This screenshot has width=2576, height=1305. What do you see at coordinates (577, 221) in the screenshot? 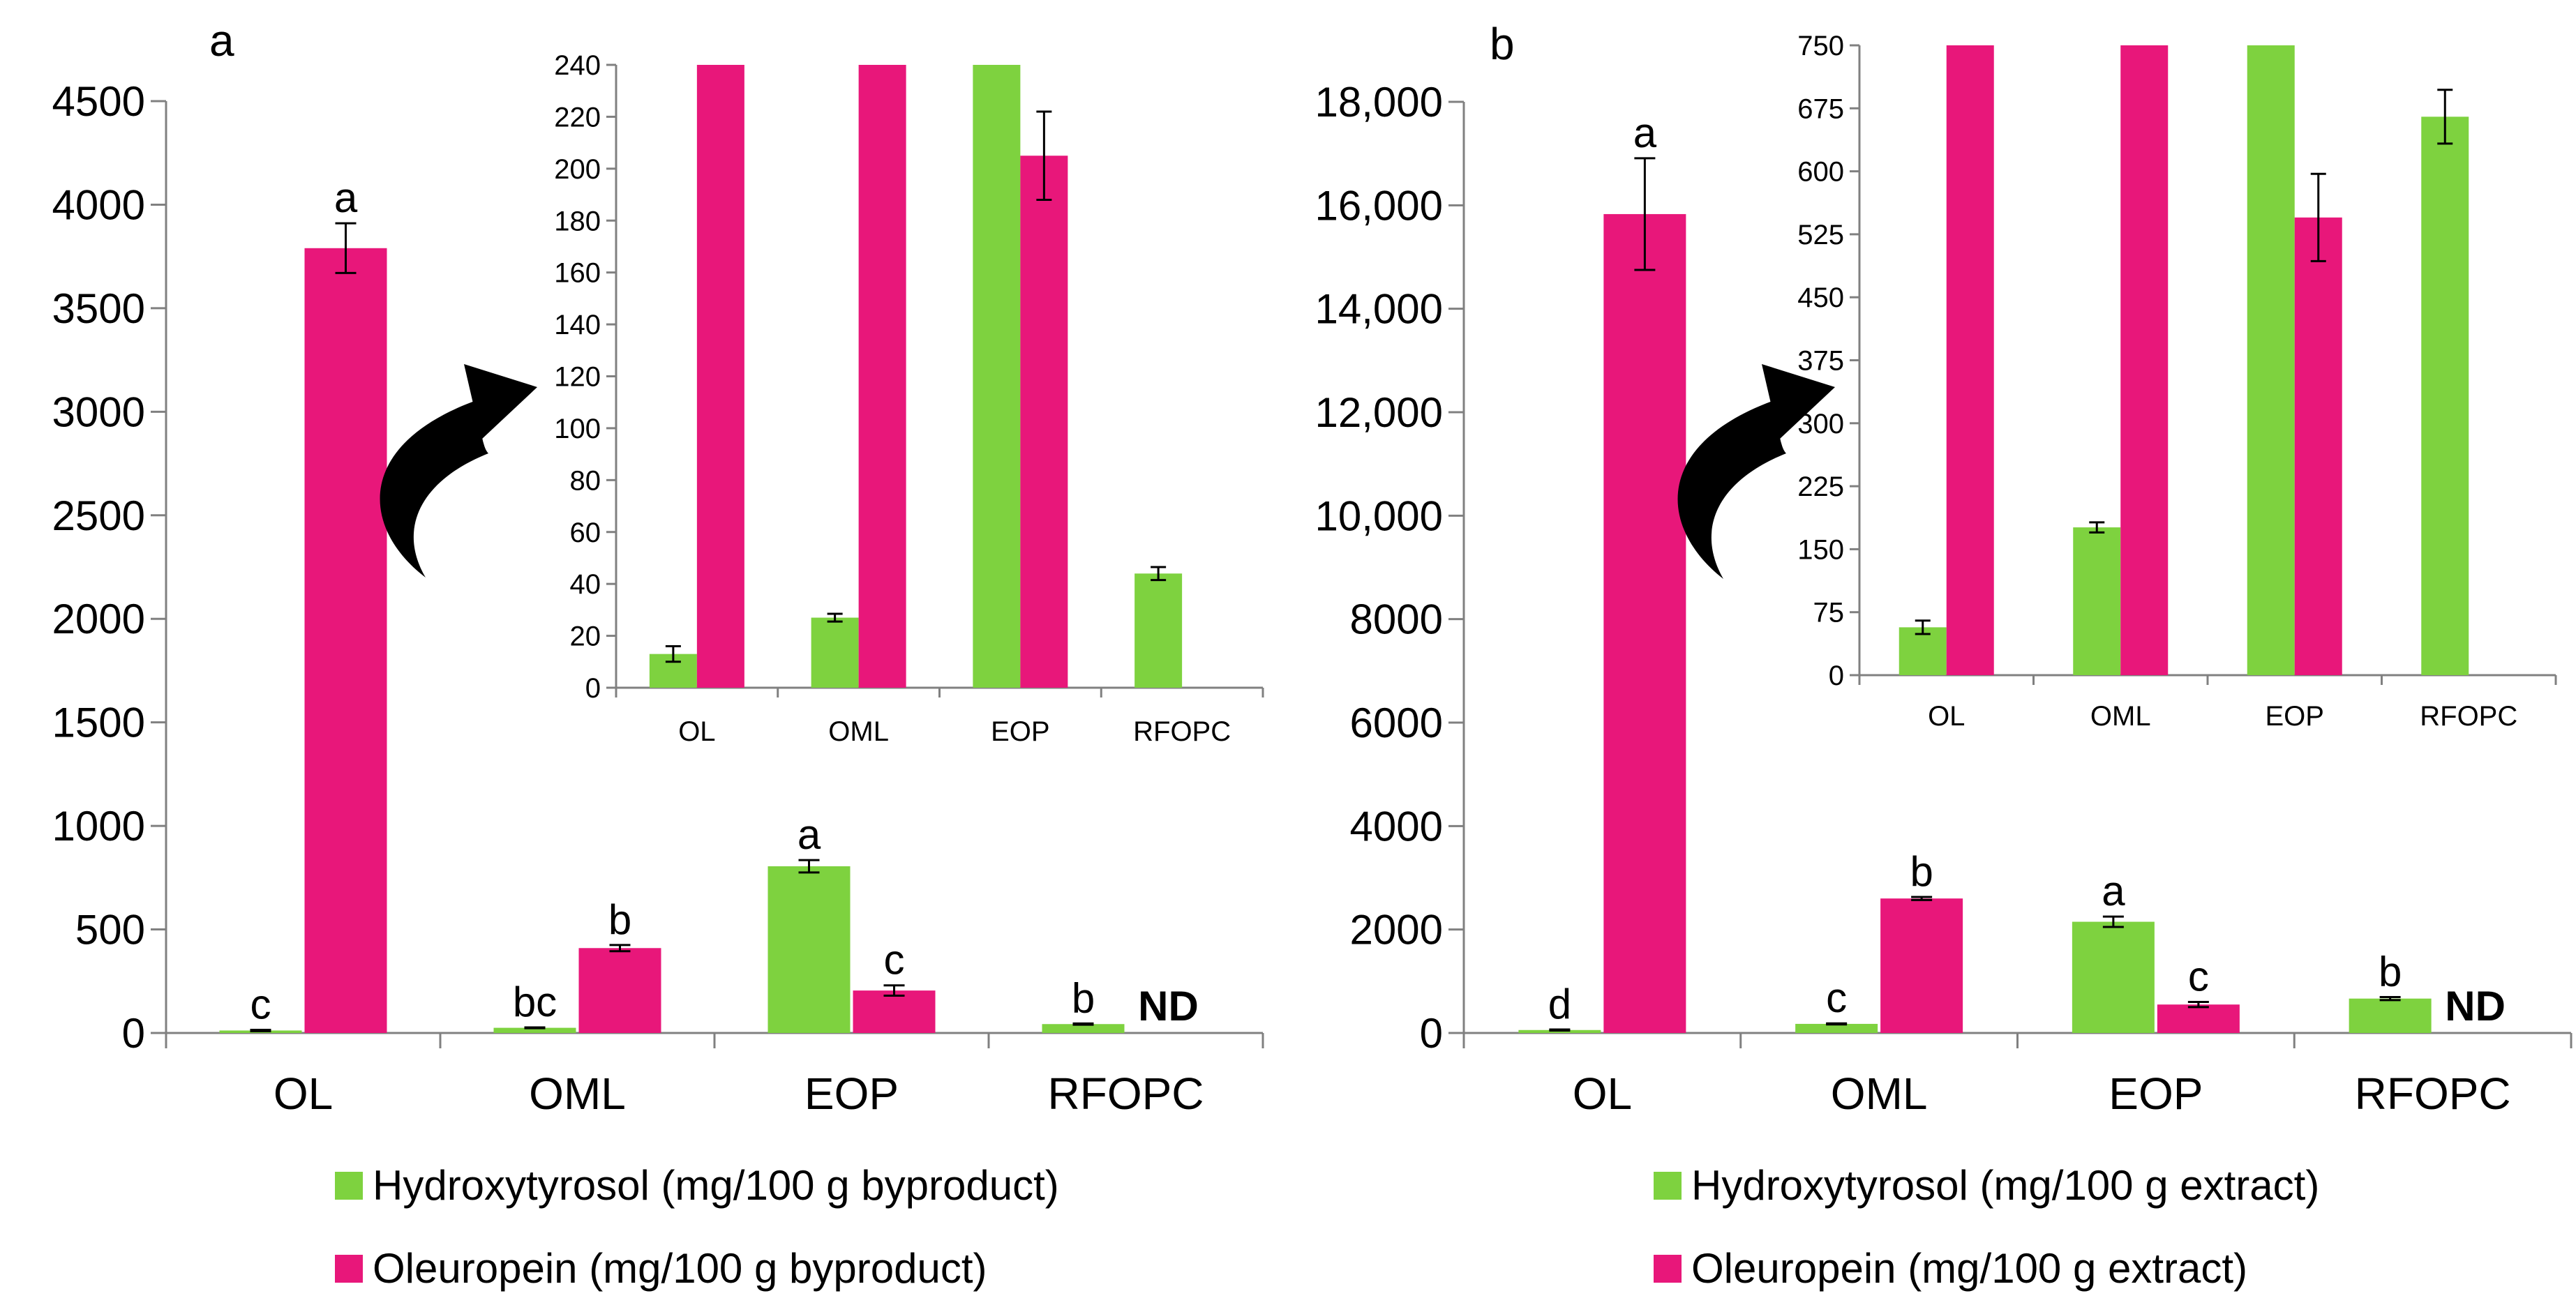
I see `y-tick-label: 180` at bounding box center [577, 221].